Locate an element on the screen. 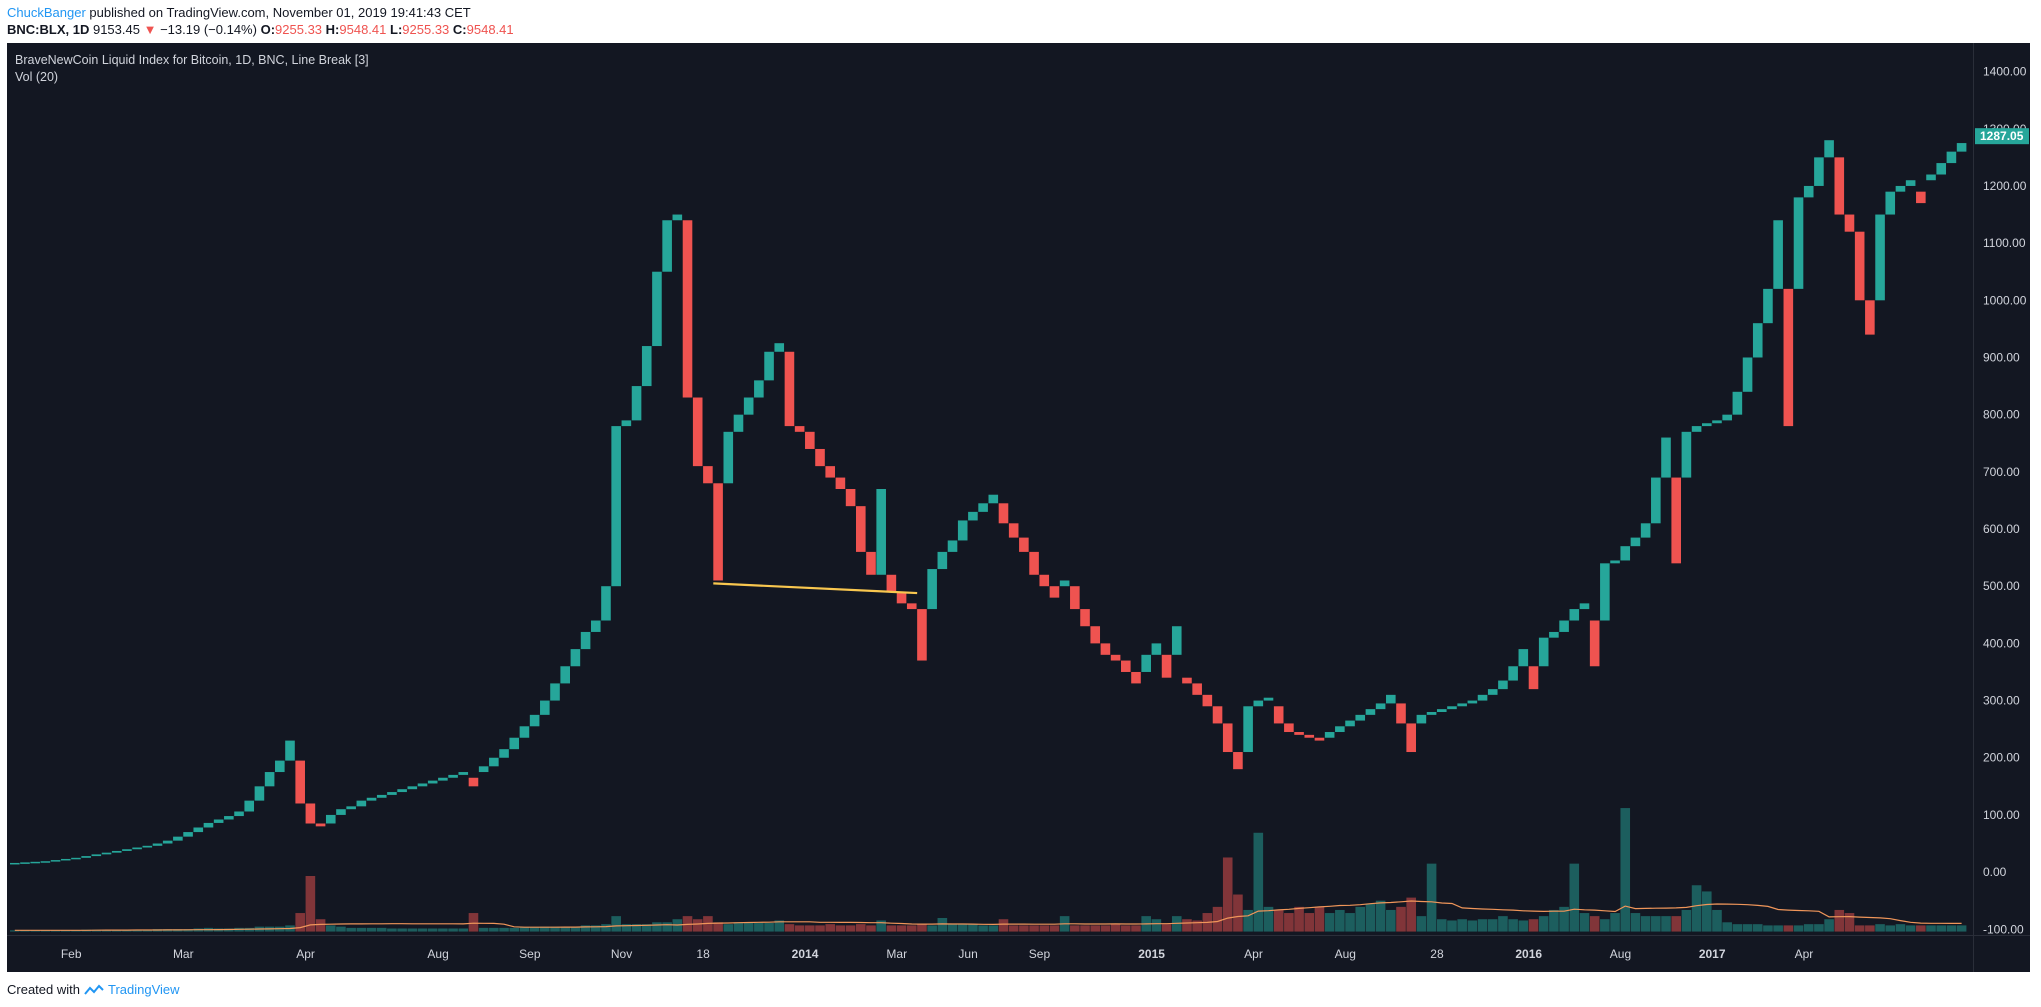  author-link: ChuckBanger is located at coordinates (46, 12).